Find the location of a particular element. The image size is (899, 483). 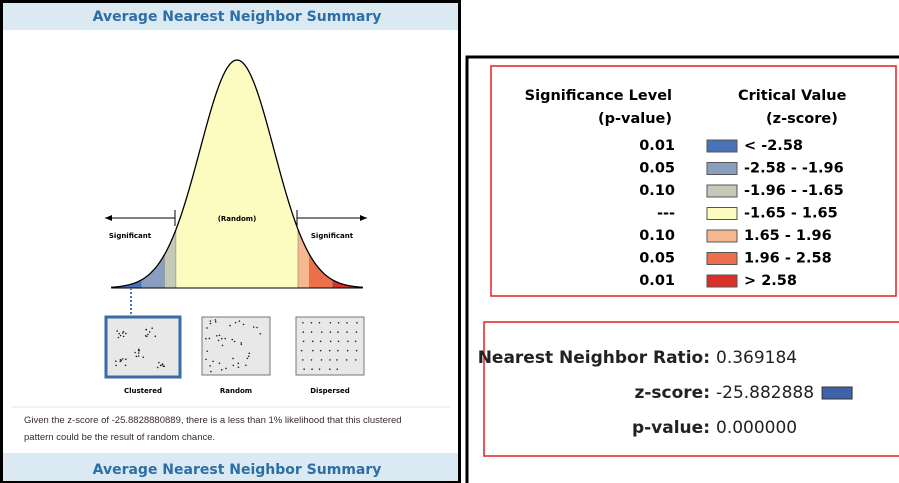

footer-title: Average Nearest Neighbor Summary is located at coordinates (237, 470).